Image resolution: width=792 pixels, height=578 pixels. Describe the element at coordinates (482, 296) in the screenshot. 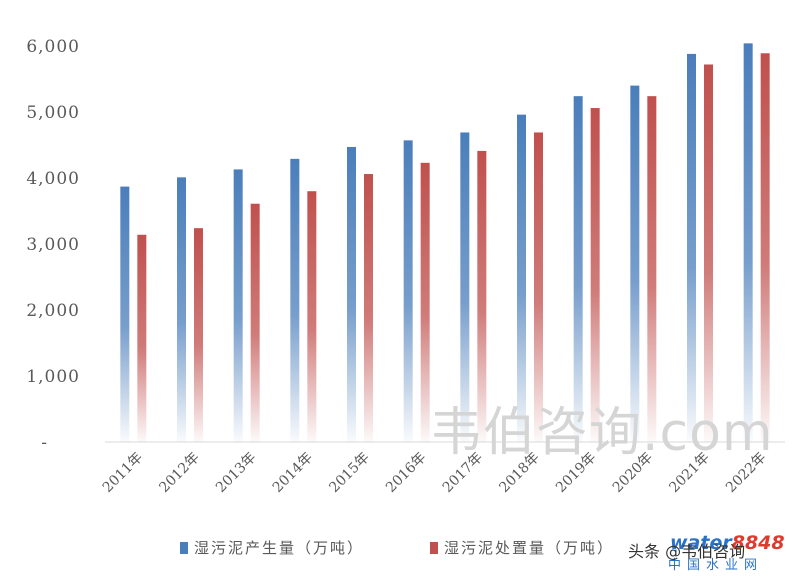

I see `bar-disposal-2017` at that location.